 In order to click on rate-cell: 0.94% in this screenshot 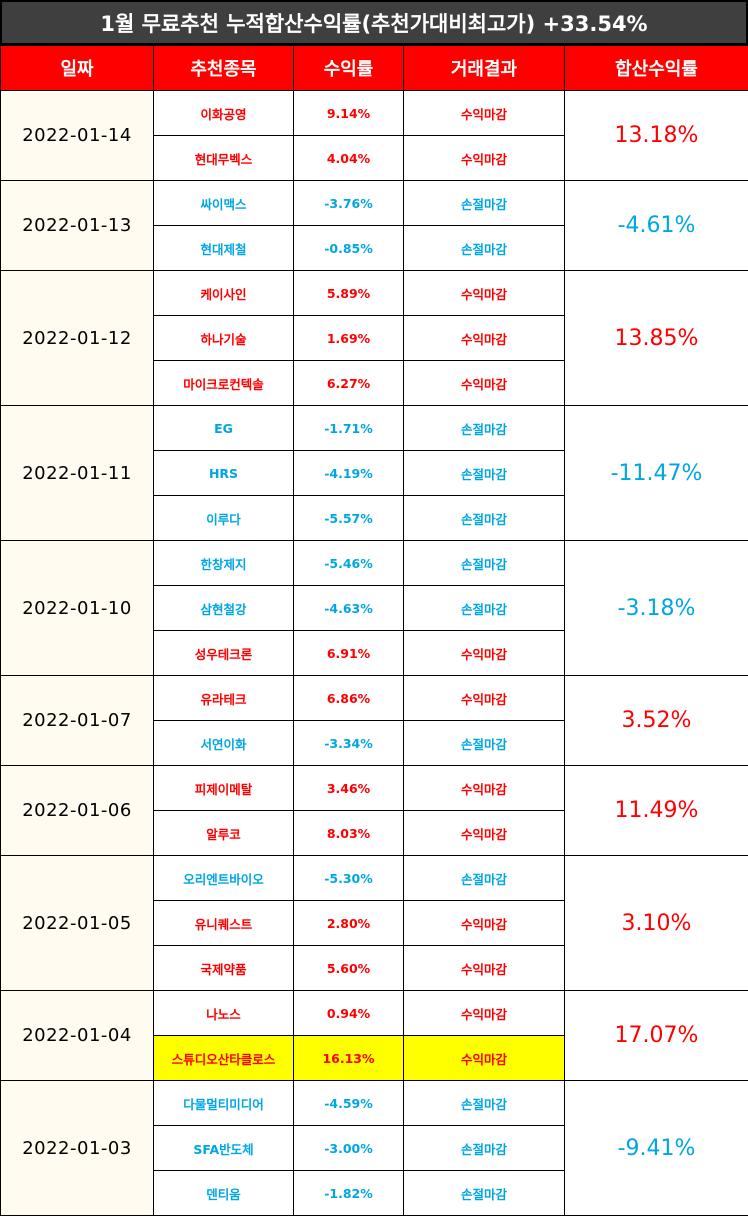, I will do `click(348, 1013)`.